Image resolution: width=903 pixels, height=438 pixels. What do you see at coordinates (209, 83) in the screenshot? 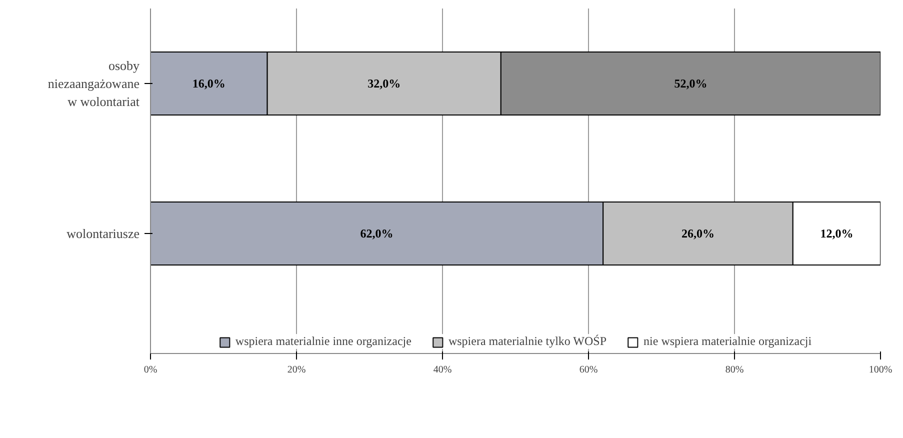
I see `data-label: 16,0%` at bounding box center [209, 83].